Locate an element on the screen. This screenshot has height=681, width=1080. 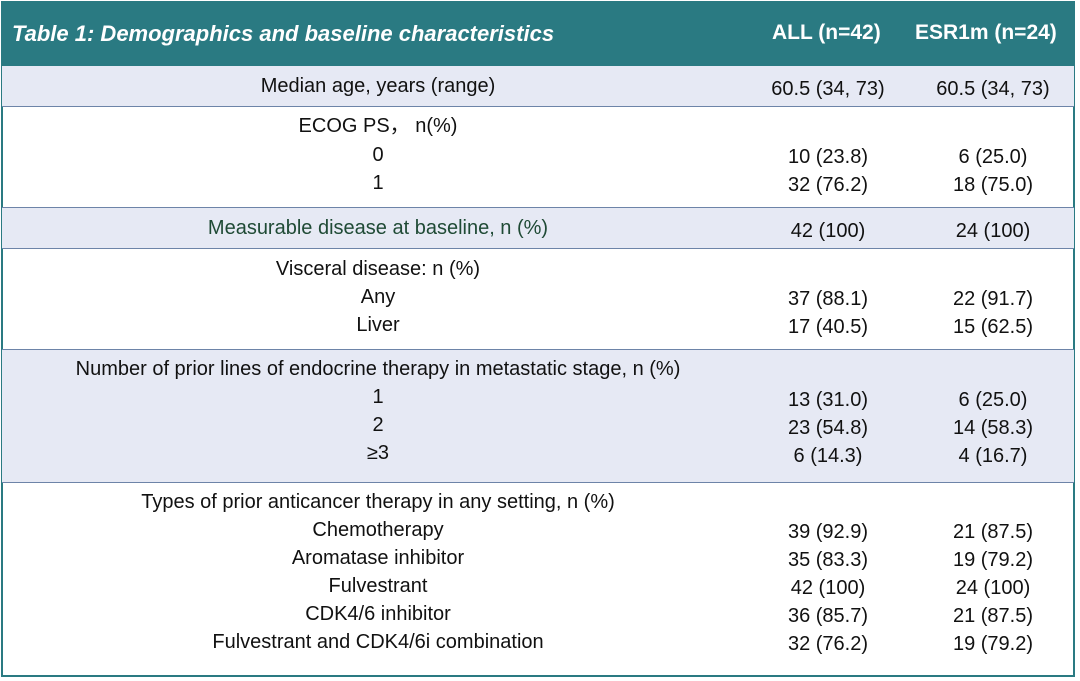
prior-types-row-all: 35 (83.3) is located at coordinates (828, 560).